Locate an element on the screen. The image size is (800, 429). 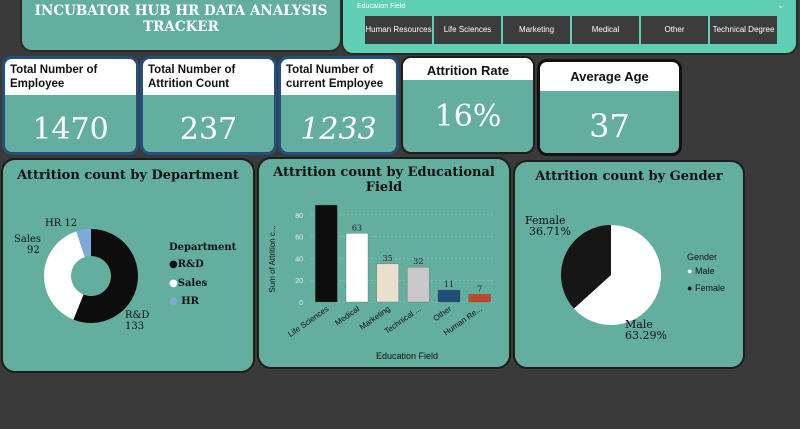
legend-item-female: ● Female is located at coordinates (706, 288).